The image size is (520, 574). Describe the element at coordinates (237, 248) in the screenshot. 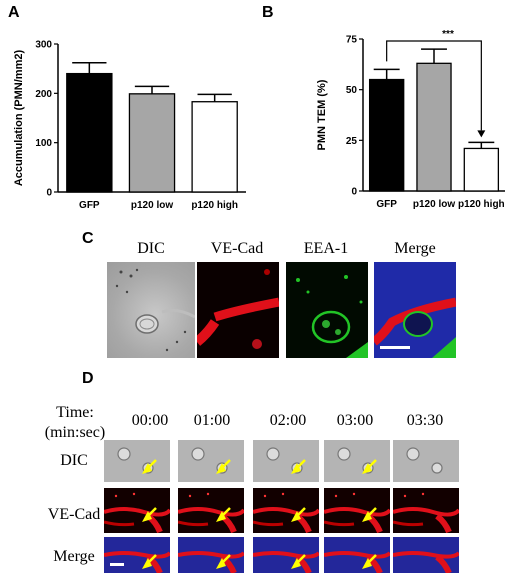

I see `panel-c-label-vecad: VE-Cad` at that location.